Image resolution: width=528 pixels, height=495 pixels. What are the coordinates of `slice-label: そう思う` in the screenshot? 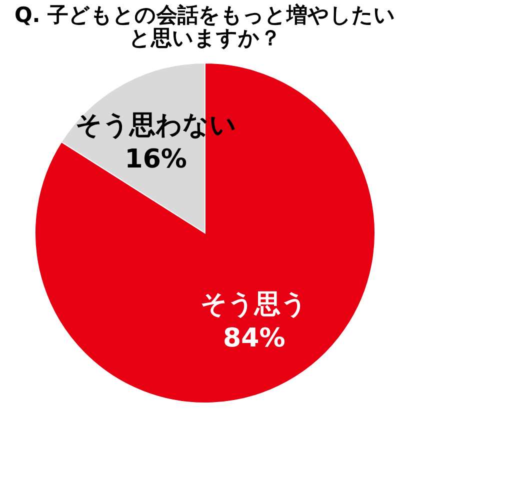 It's located at (254, 304).